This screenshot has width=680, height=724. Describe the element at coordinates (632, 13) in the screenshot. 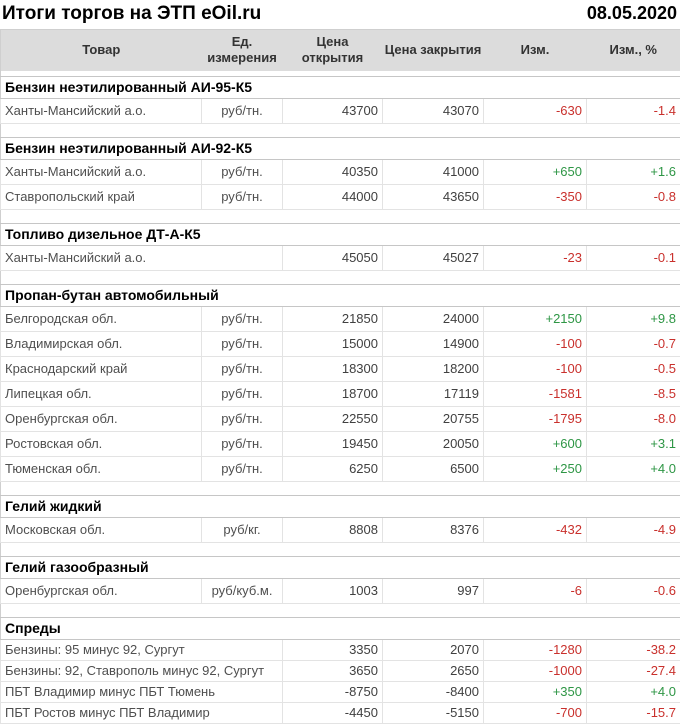

I see `report-date: 08.05.2020` at that location.